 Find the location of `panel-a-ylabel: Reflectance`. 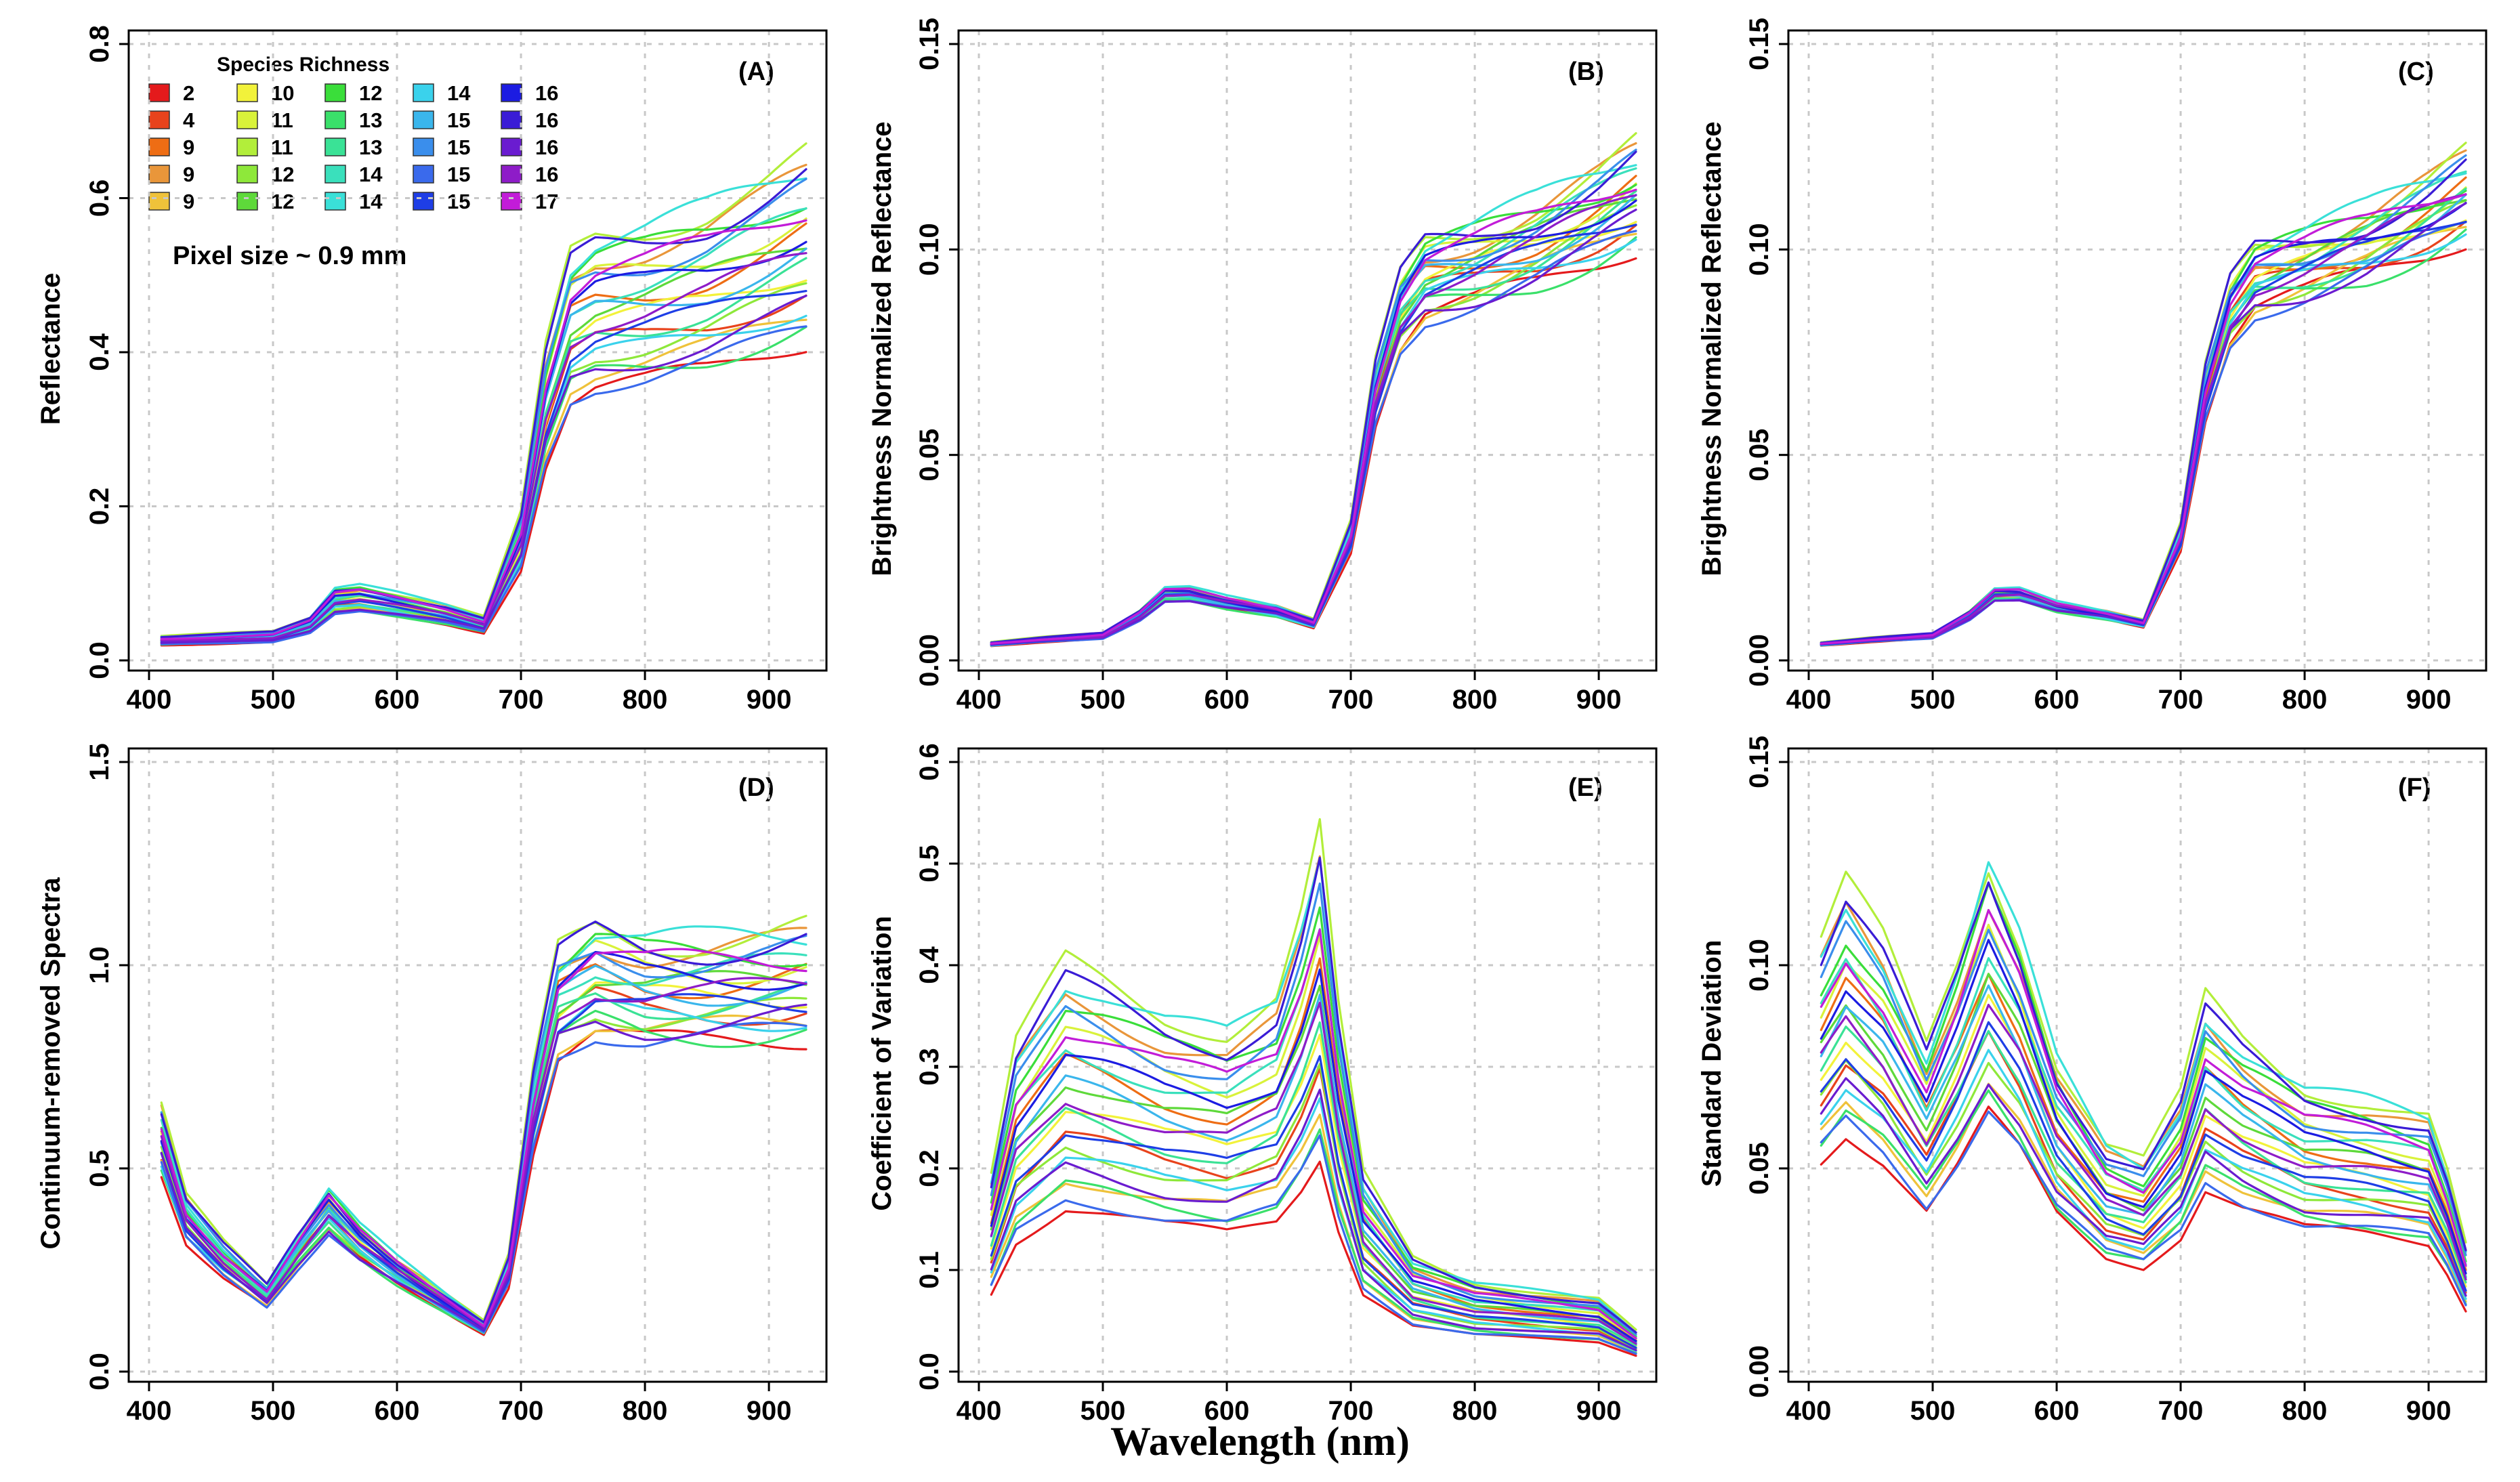

panel-a-ylabel: Reflectance is located at coordinates (51, 349).